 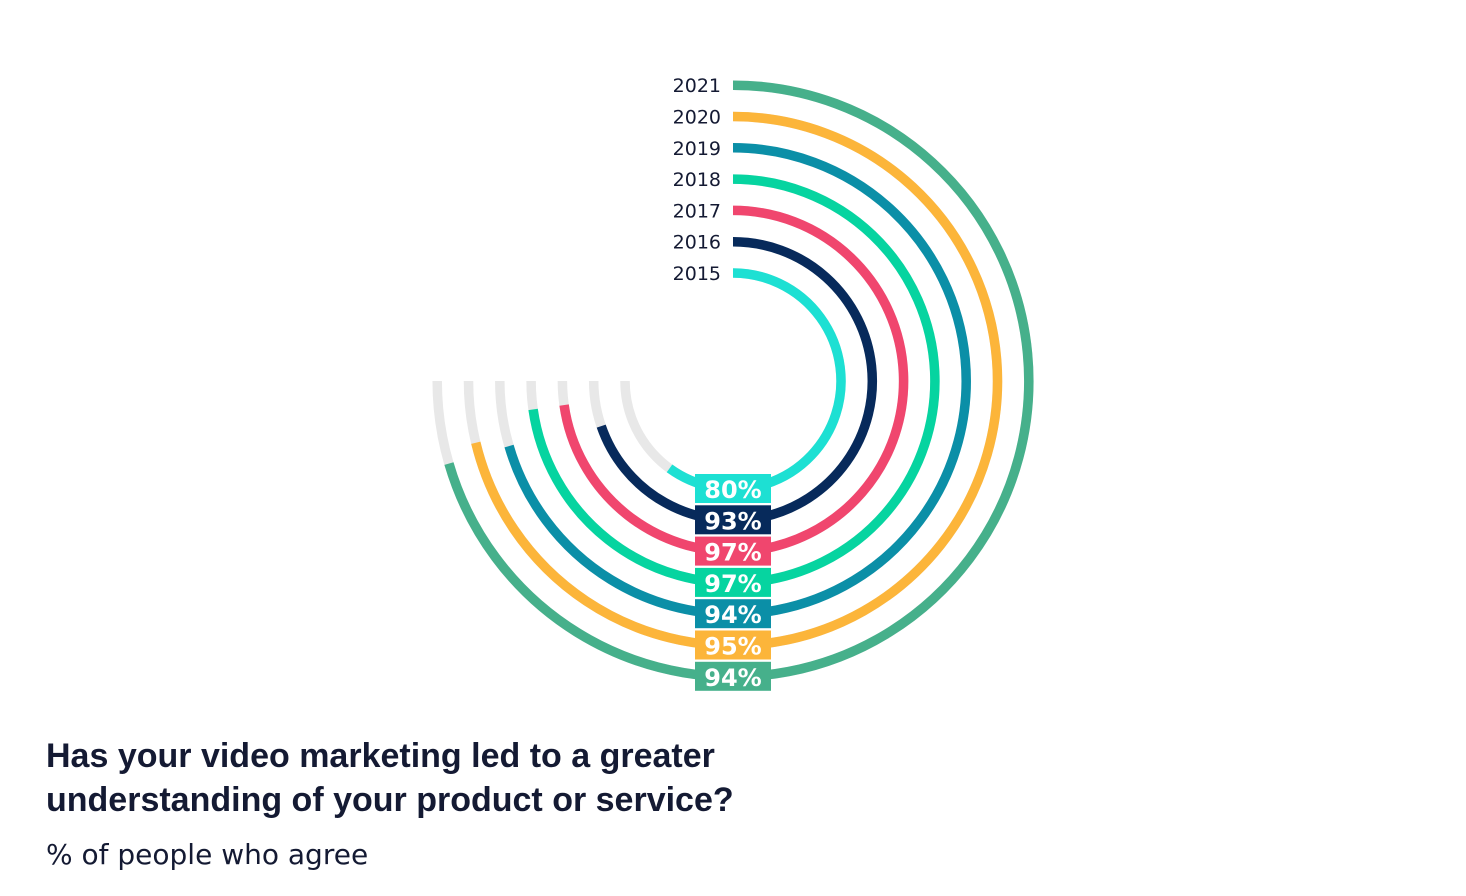 I want to click on value-badge-bg-2021, so click(x=733, y=676).